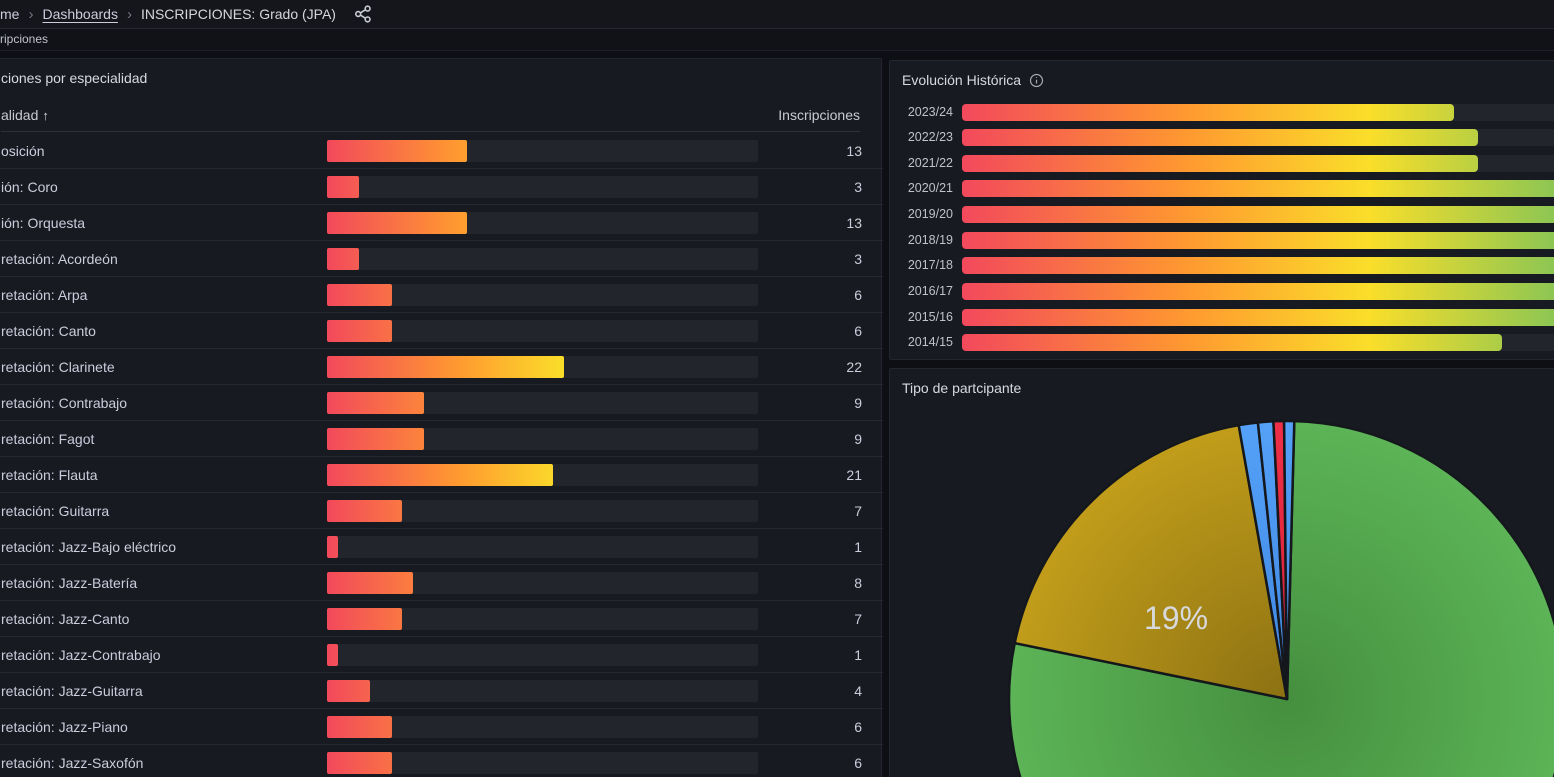 The width and height of the screenshot is (1554, 777). I want to click on inscripciones-value: 7, so click(858, 618).